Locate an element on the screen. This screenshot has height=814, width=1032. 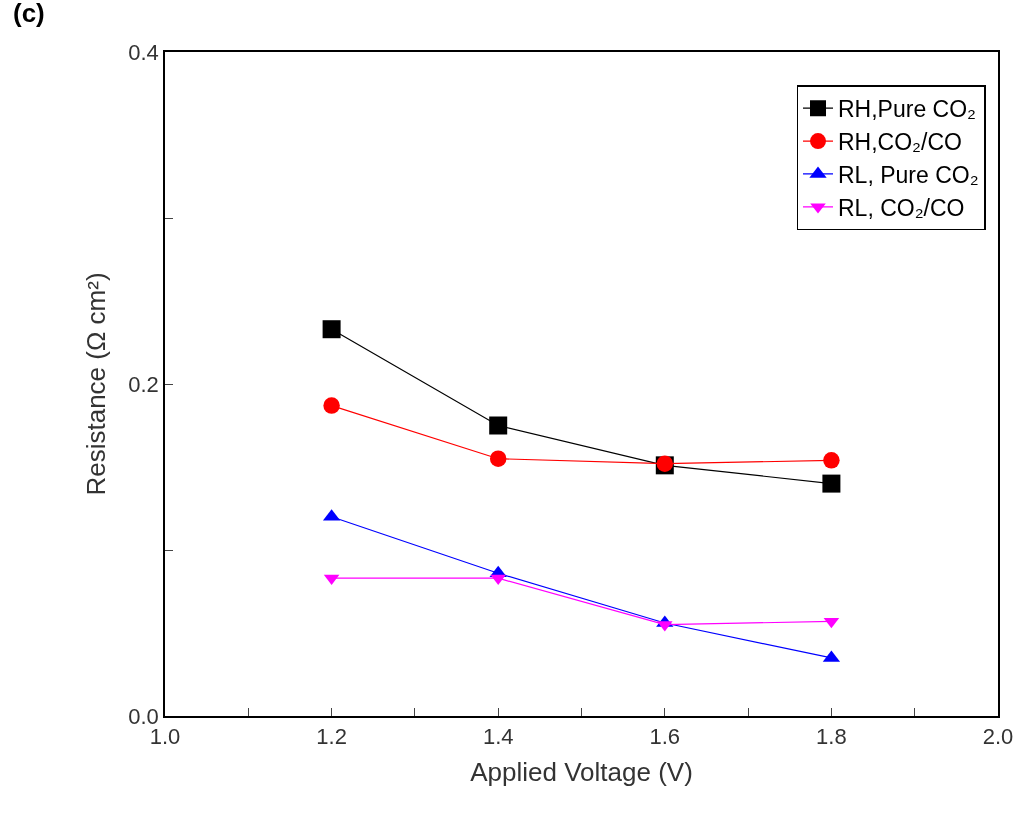
x-tick-label: 1.4 is located at coordinates (498, 737).